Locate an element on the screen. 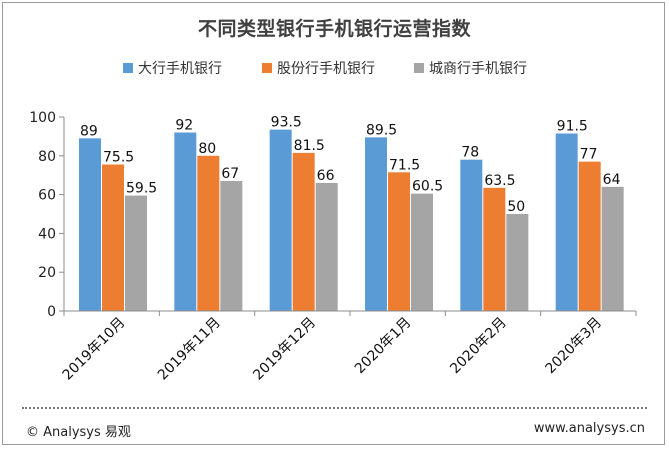  footer-website: www.analysys.cn is located at coordinates (589, 428).